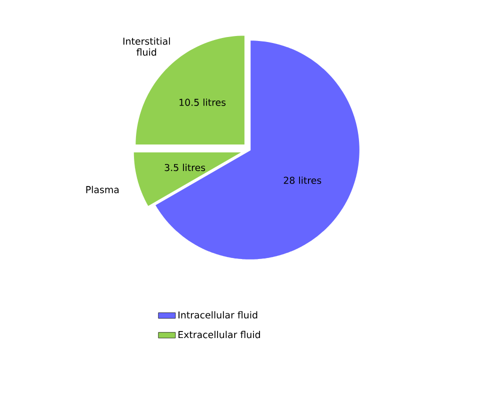  Describe the element at coordinates (218, 315) in the screenshot. I see `legend-label: Intracellular fluid` at that location.